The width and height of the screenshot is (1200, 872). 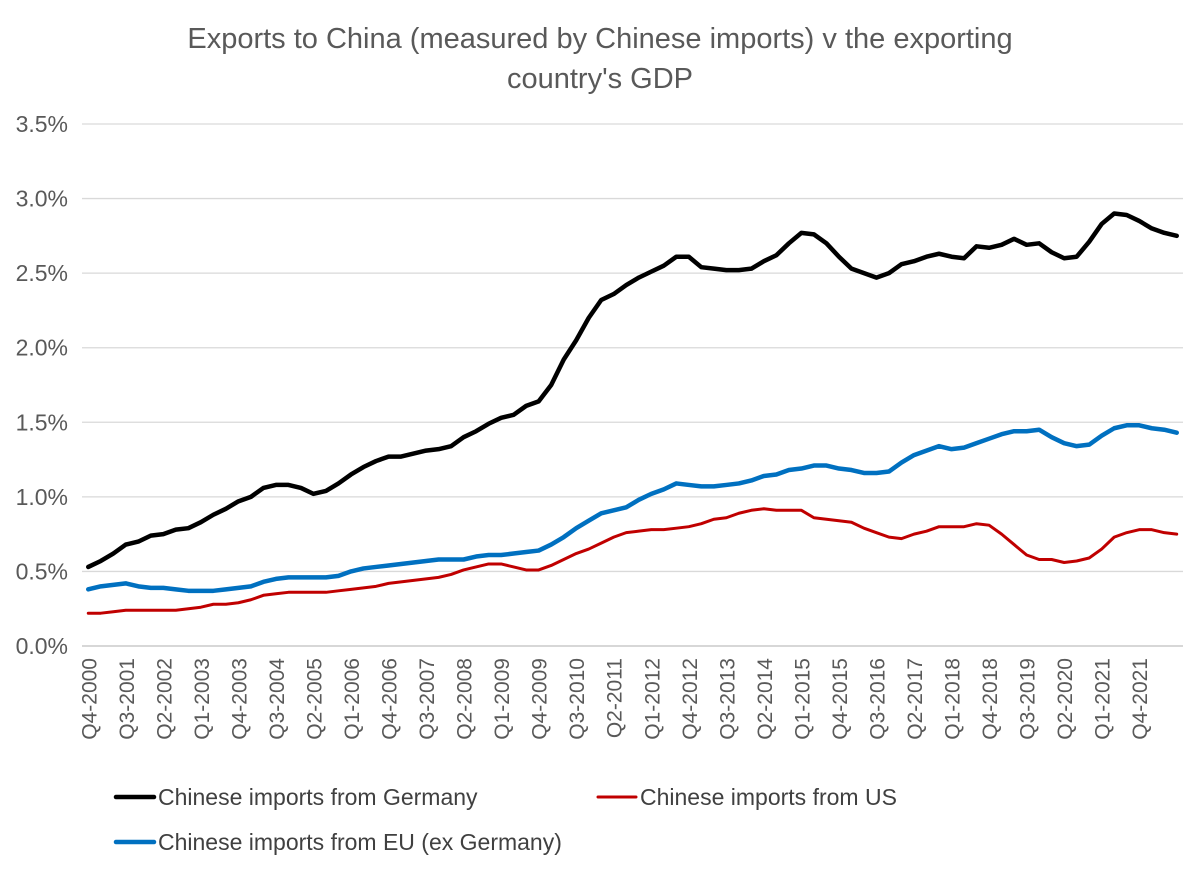 I want to click on x-tick-label: Q3-2016, so click(x=877, y=699).